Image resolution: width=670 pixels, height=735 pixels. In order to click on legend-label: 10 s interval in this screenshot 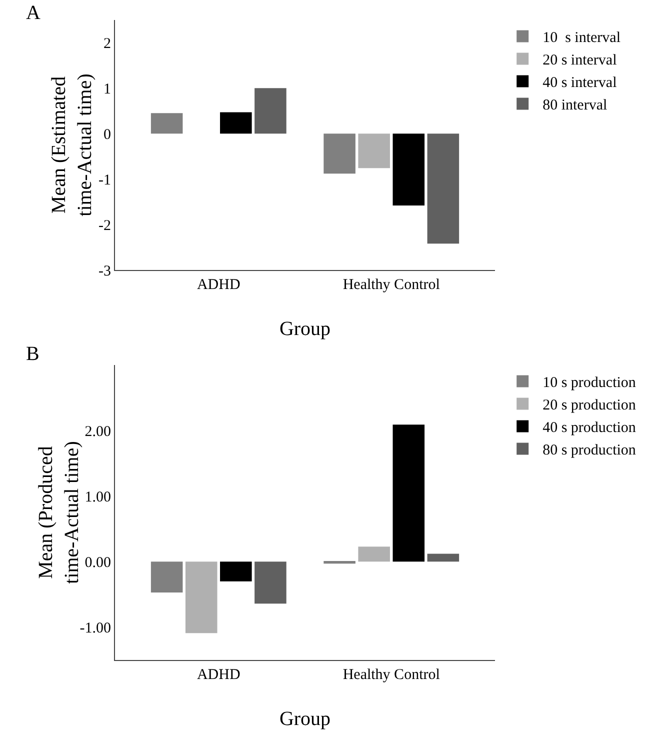, I will do `click(581, 38)`.